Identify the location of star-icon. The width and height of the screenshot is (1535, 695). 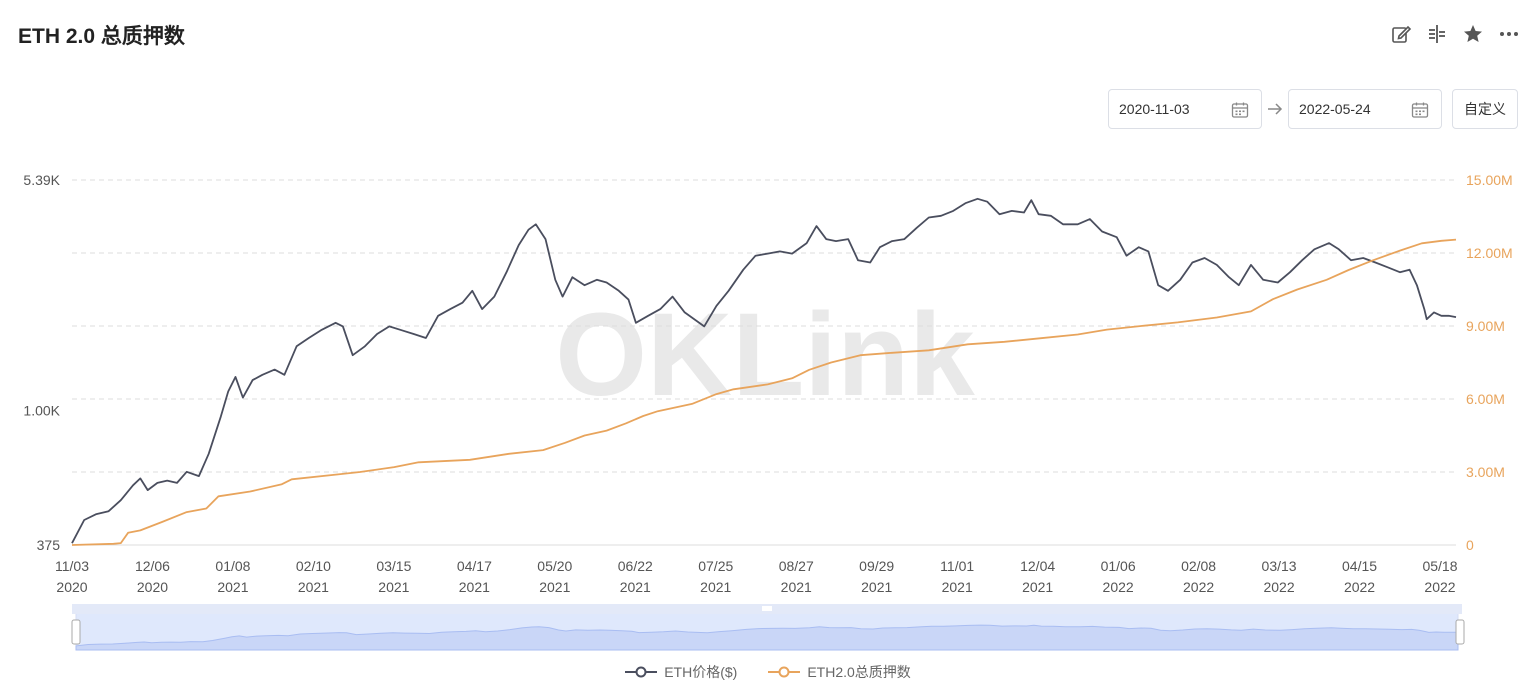
(1473, 33).